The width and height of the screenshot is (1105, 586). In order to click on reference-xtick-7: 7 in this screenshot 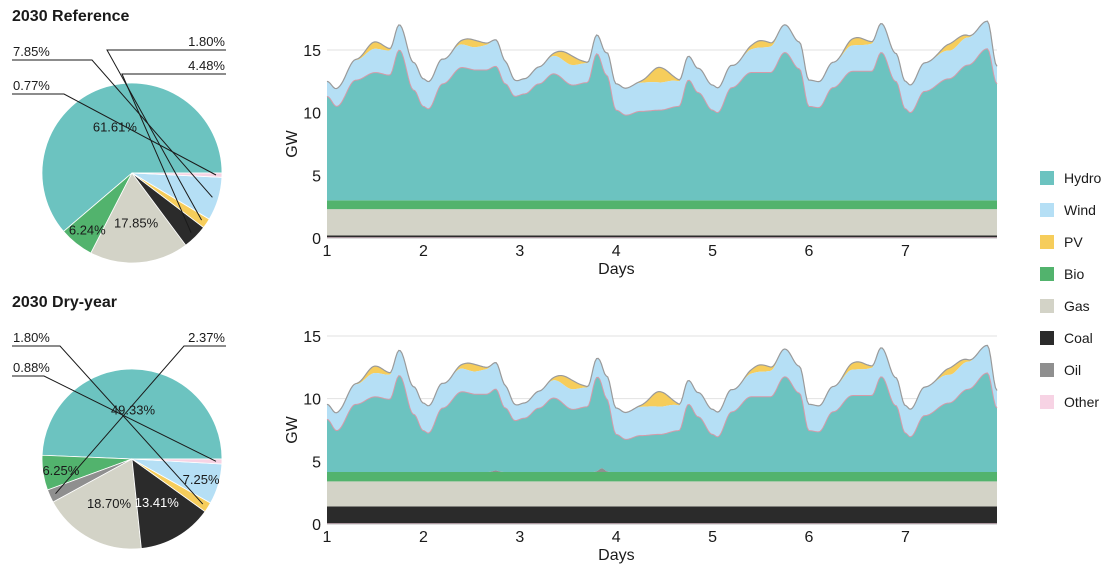, I will do `click(905, 251)`.